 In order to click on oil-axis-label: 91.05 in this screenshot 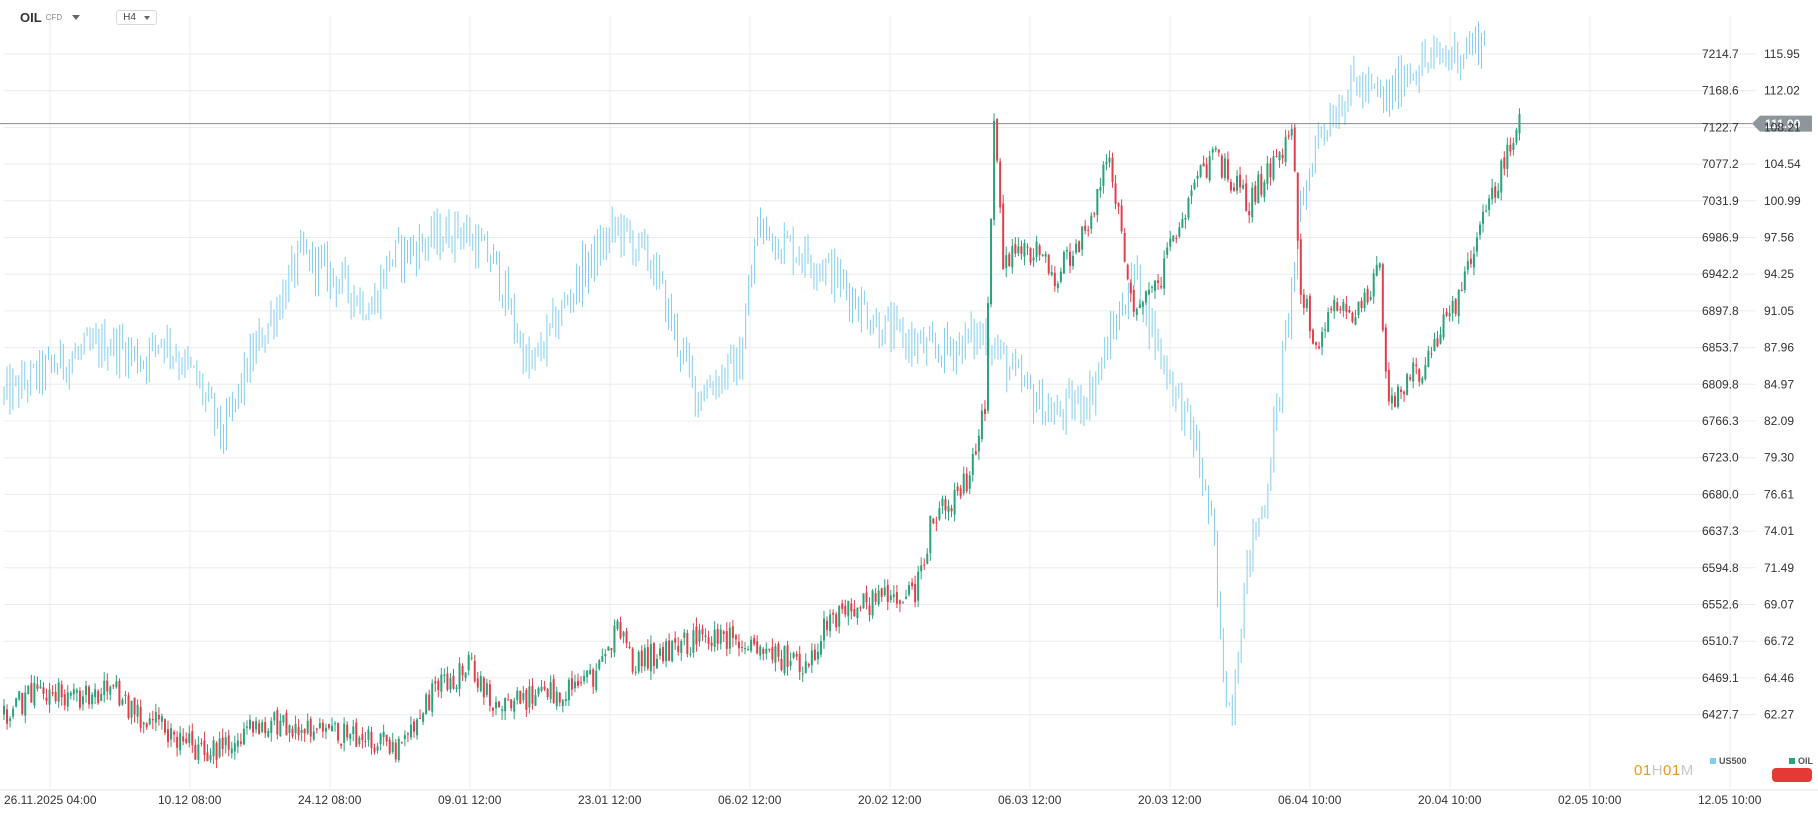, I will do `click(1779, 311)`.